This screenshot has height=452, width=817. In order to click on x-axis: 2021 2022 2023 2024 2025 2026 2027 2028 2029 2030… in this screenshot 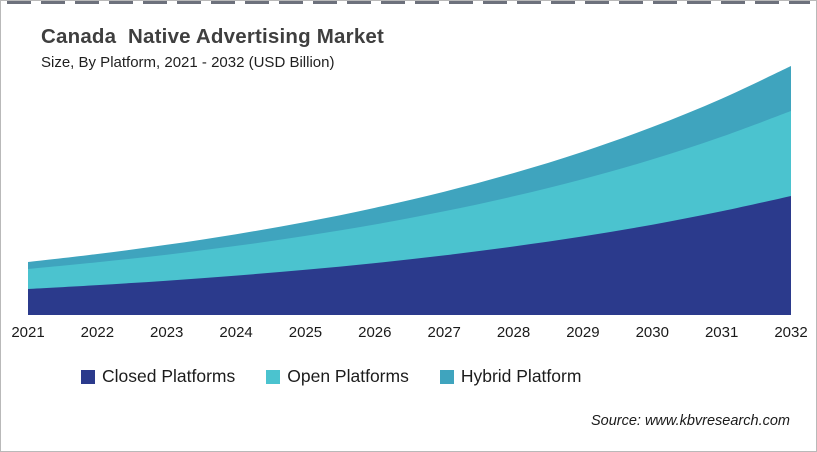, I will do `click(408, 335)`.